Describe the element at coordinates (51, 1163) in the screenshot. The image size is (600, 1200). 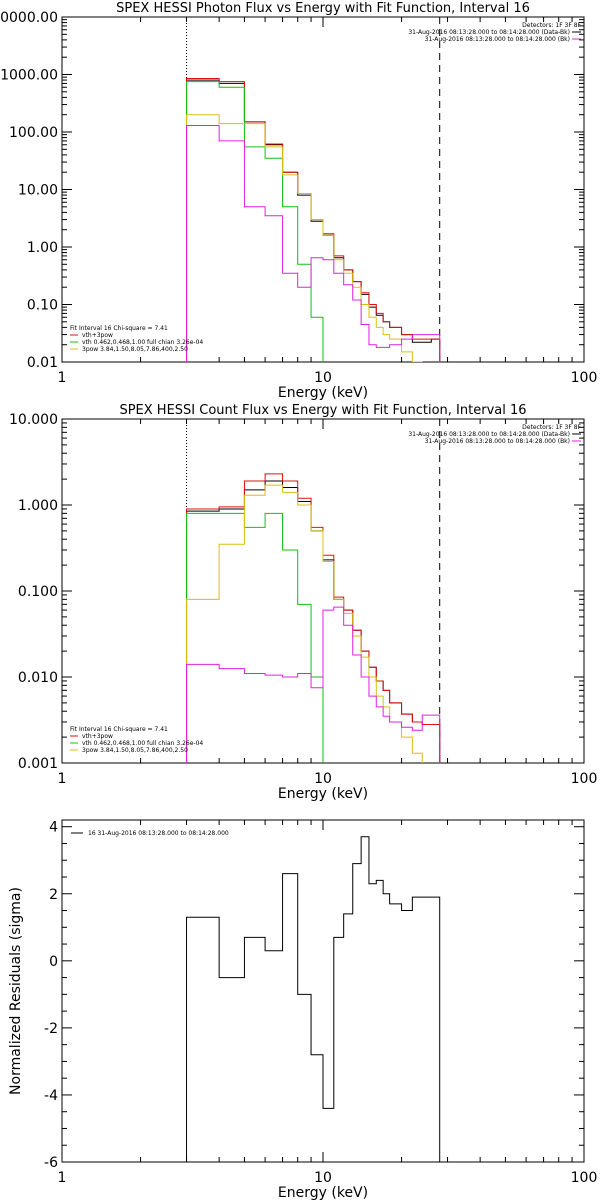
I see `panel3-ytick-label: -6` at that location.